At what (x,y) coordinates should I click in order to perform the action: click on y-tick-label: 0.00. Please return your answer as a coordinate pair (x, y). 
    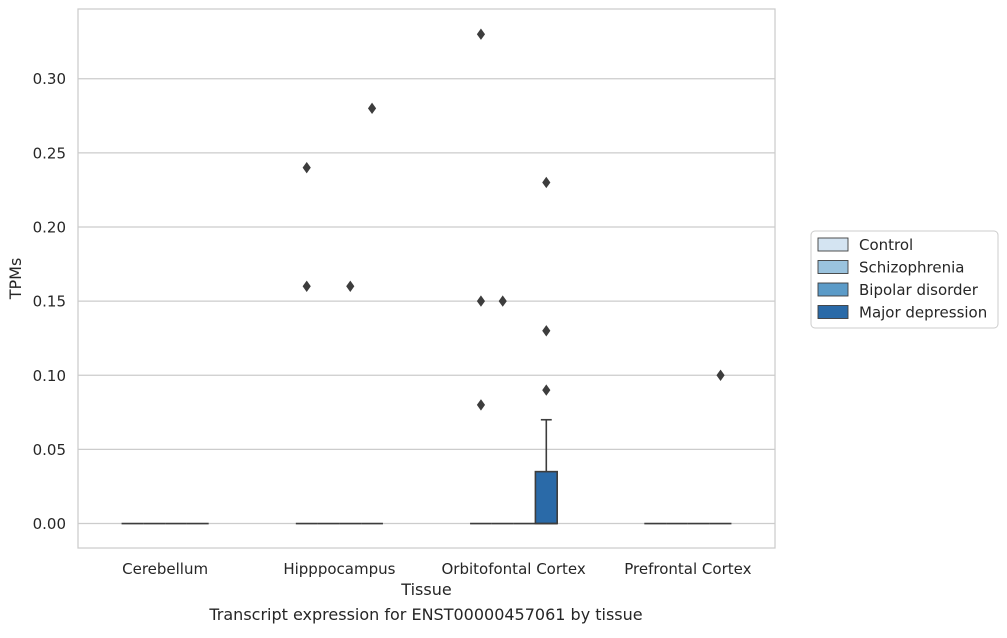
    Looking at the image, I should click on (49, 524).